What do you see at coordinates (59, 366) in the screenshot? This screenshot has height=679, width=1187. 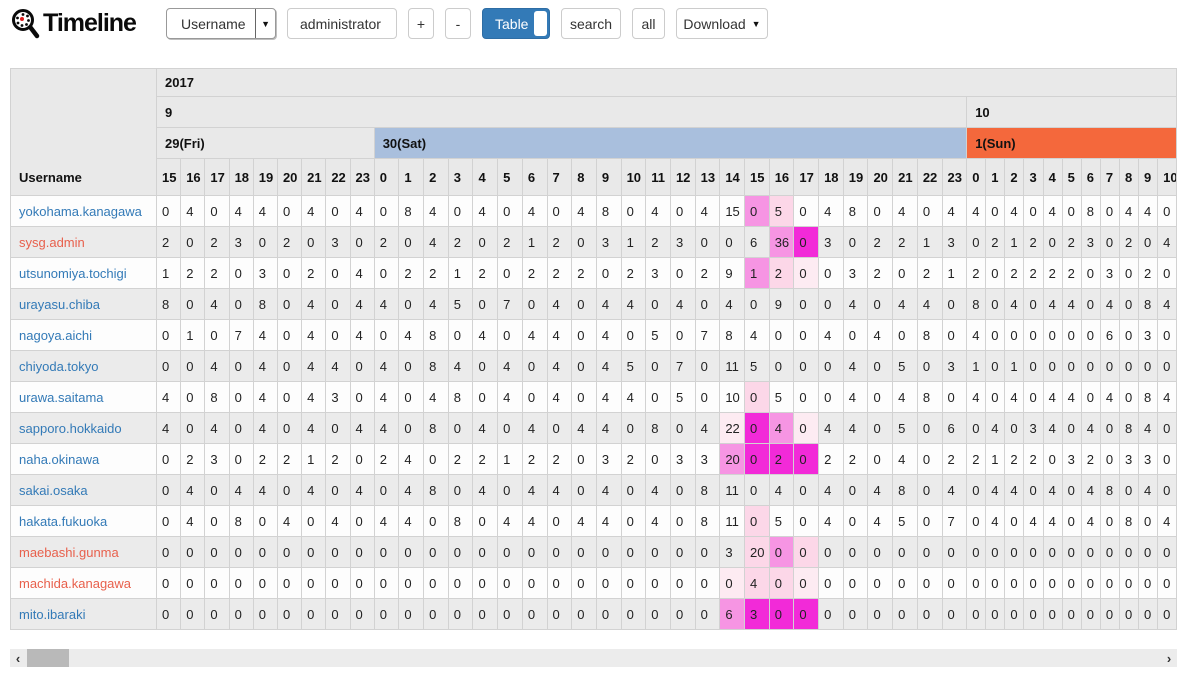 I see `username-link: chiyoda.tokyo` at bounding box center [59, 366].